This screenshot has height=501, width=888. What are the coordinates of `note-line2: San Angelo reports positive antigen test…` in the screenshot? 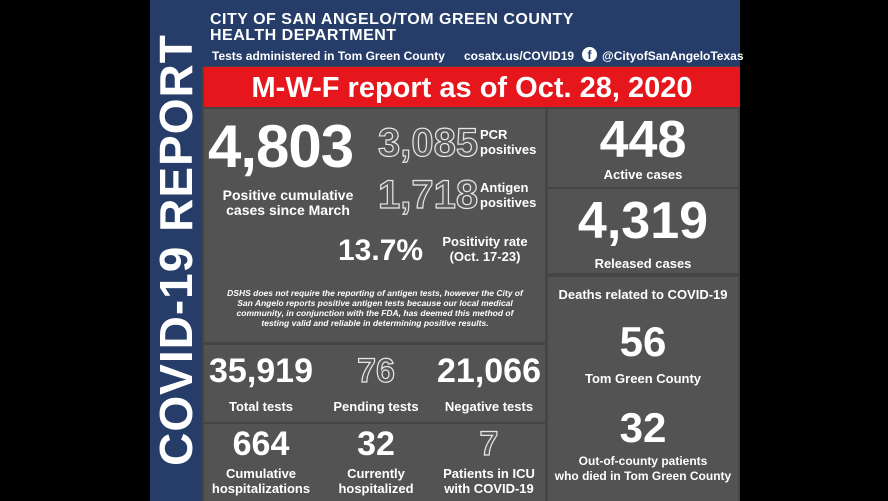 It's located at (375, 303).